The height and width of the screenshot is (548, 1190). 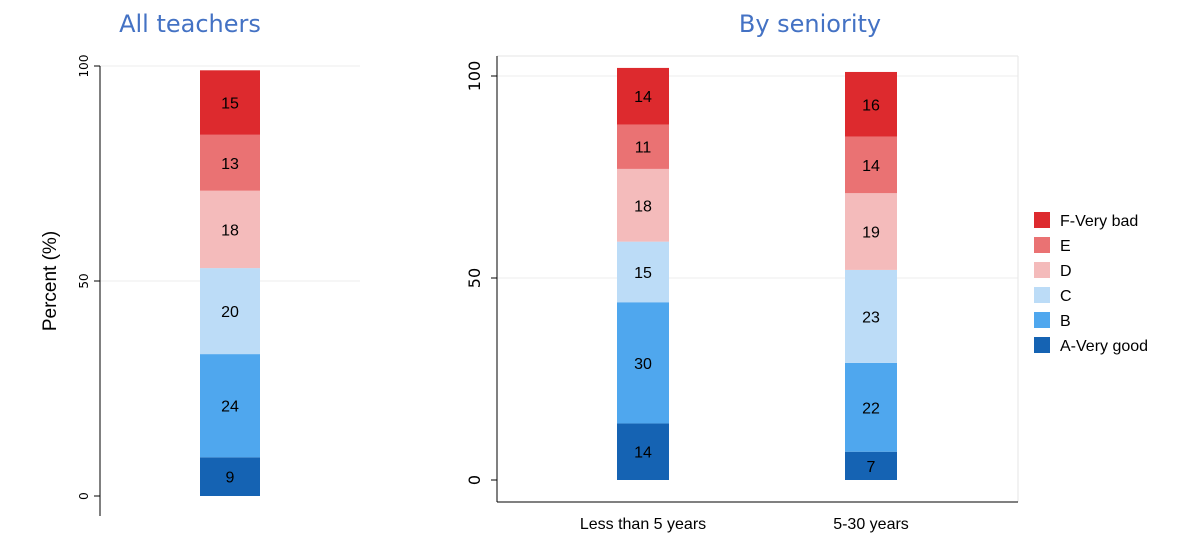 I want to click on data-label: 16, so click(x=871, y=105).